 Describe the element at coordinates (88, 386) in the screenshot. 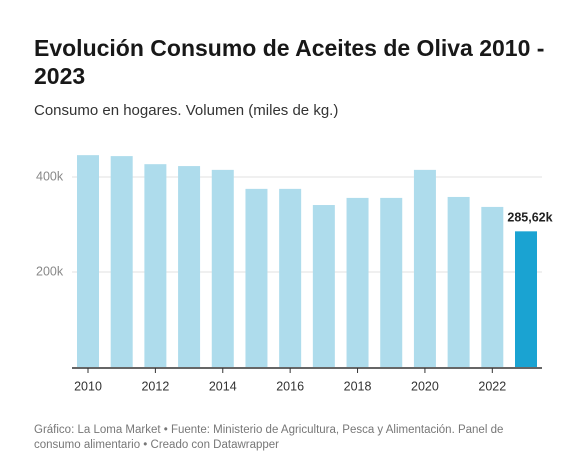

I see `x-tick-label: 2010` at that location.